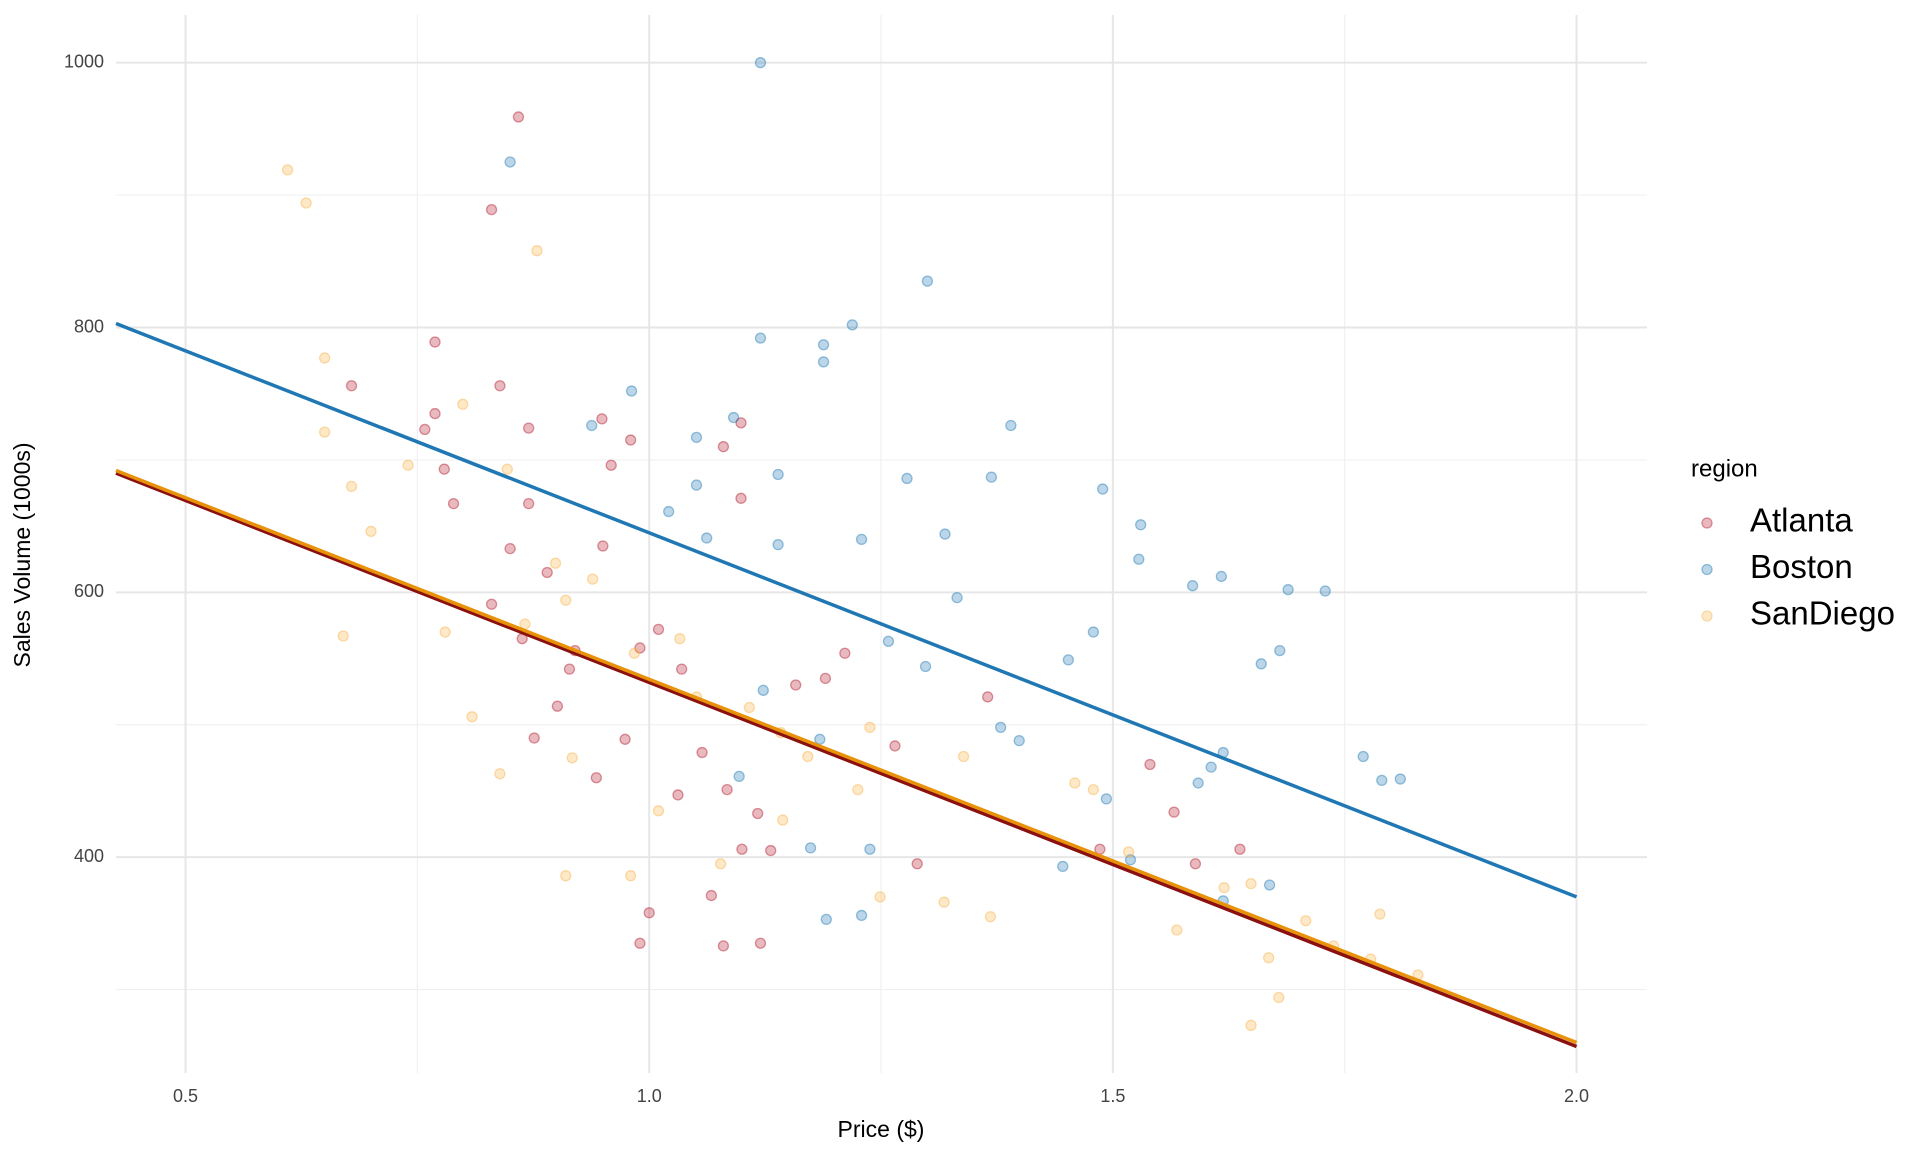 The height and width of the screenshot is (1152, 1920). What do you see at coordinates (649, 1096) in the screenshot?
I see `x-tick-label: 1.0` at bounding box center [649, 1096].